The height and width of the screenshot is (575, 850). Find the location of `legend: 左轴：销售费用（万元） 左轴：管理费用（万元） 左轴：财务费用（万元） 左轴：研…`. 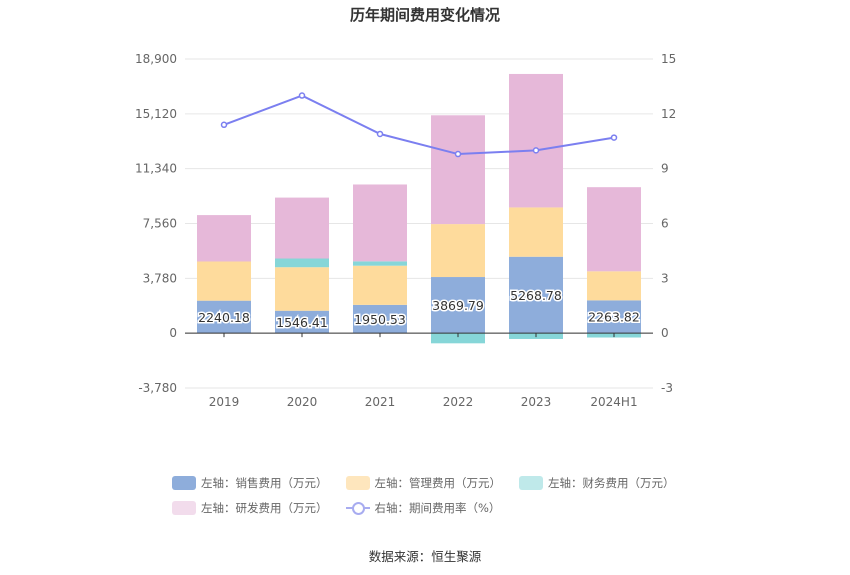

legend: 左轴：销售费用（万元） 左轴：管理费用（万元） 左轴：财务费用（万元） 左轴：研… is located at coordinates (432, 495).